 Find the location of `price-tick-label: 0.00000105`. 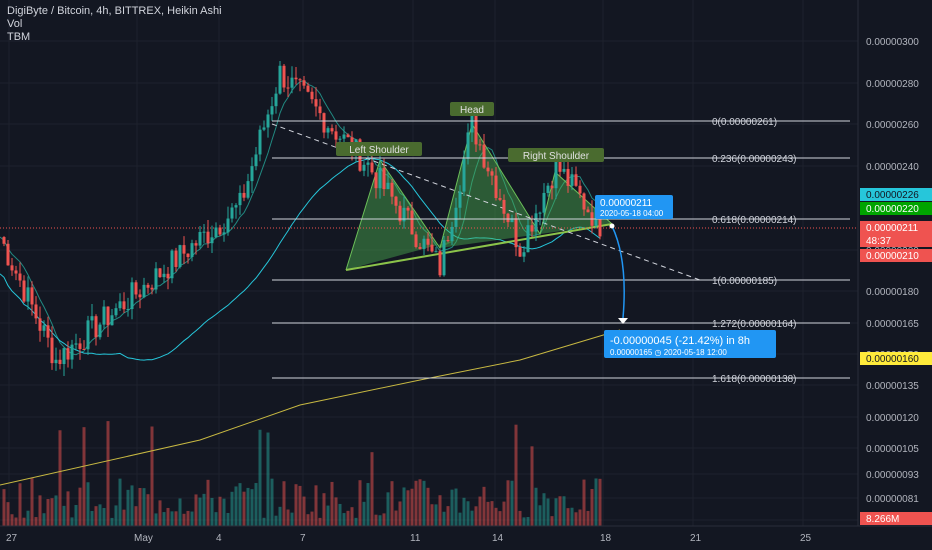

price-tick-label: 0.00000105 is located at coordinates (892, 449).